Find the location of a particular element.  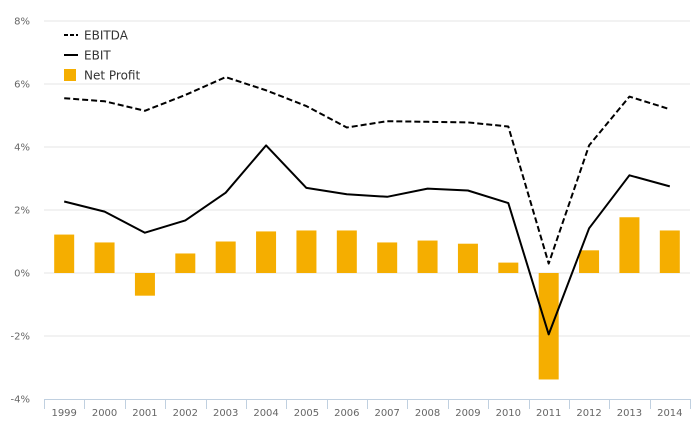

y-tick-label: 0% is located at coordinates (22, 274).